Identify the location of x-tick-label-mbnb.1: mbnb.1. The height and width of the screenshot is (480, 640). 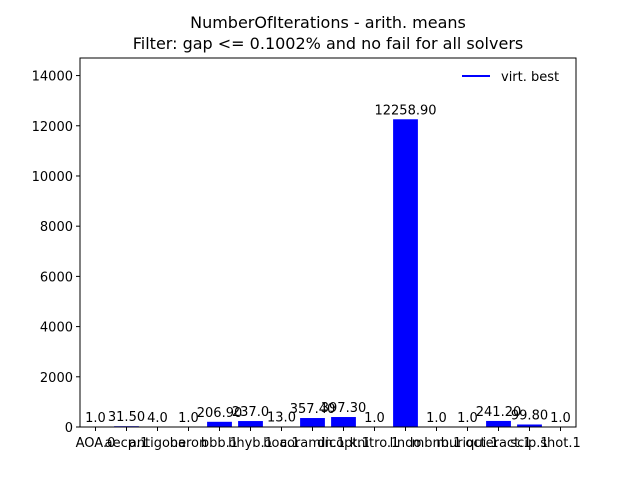
(437, 443).